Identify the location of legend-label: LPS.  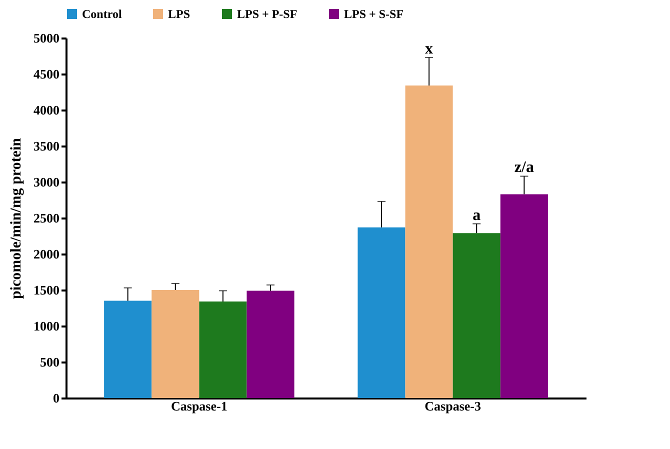
(179, 14).